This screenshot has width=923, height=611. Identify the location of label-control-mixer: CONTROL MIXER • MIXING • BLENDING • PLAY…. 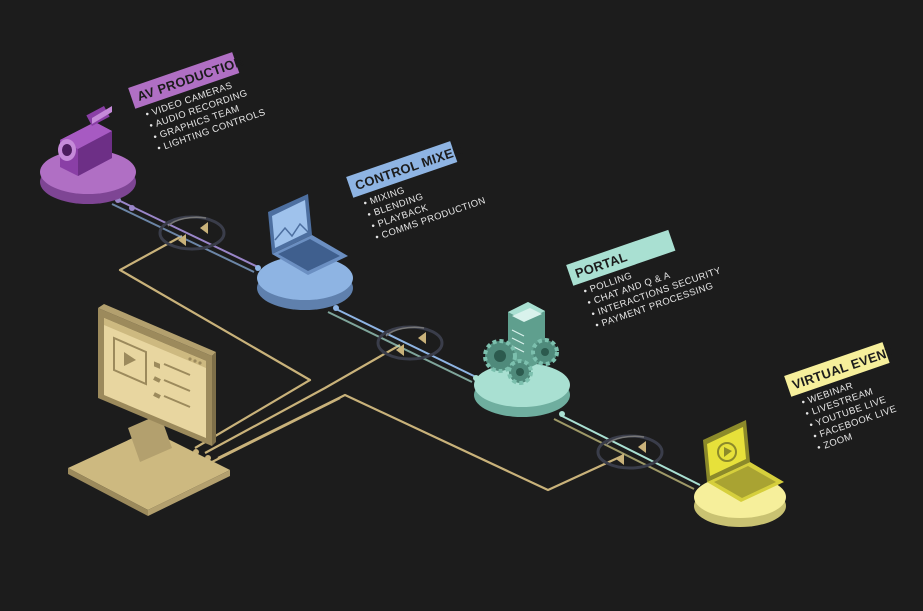
(416, 192).